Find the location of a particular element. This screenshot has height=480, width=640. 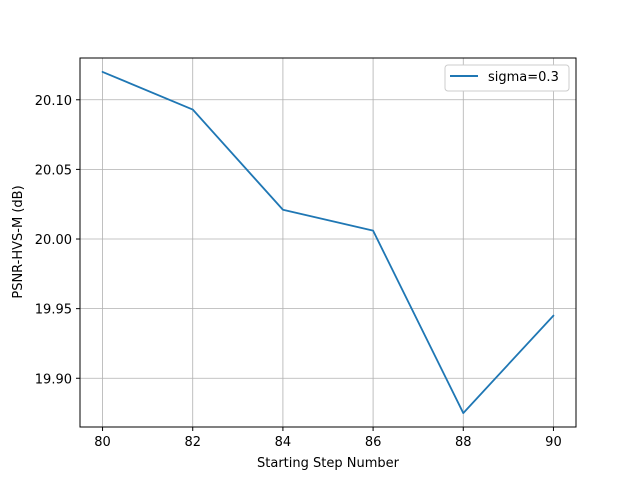

y-axis-ticks: 19.90 19.95 20.00 20.05 20.10 is located at coordinates (57, 240).